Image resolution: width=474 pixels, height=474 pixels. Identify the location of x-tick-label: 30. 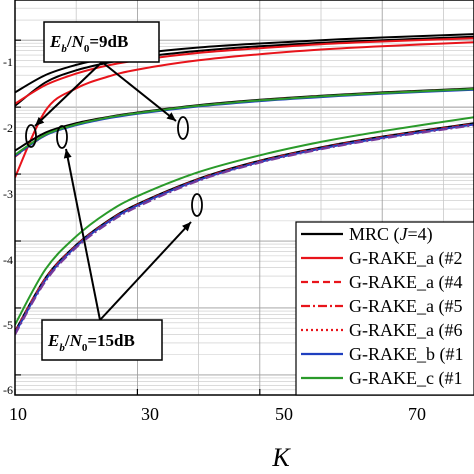
(150, 414).